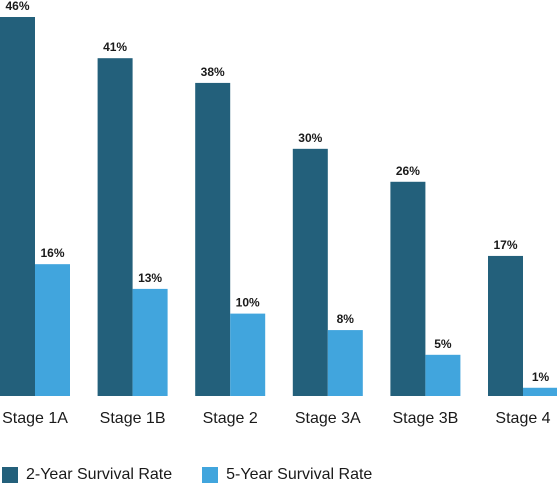  Describe the element at coordinates (310, 138) in the screenshot. I see `data-label-2-year-stage-3a: 30%` at that location.